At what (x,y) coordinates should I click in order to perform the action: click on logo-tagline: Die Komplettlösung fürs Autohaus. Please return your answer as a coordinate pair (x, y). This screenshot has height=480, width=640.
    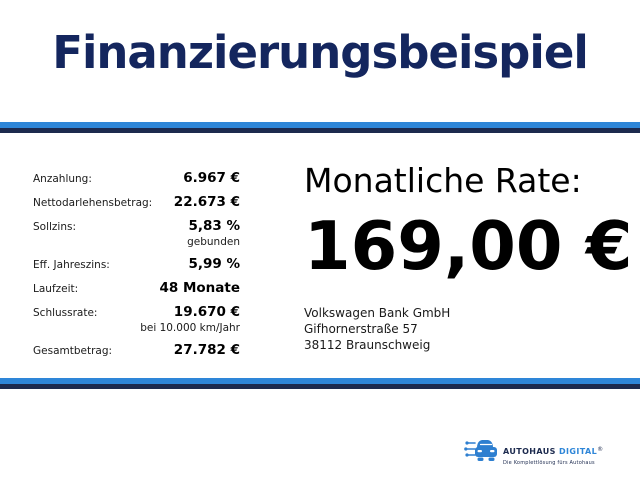
    Looking at the image, I should click on (549, 462).